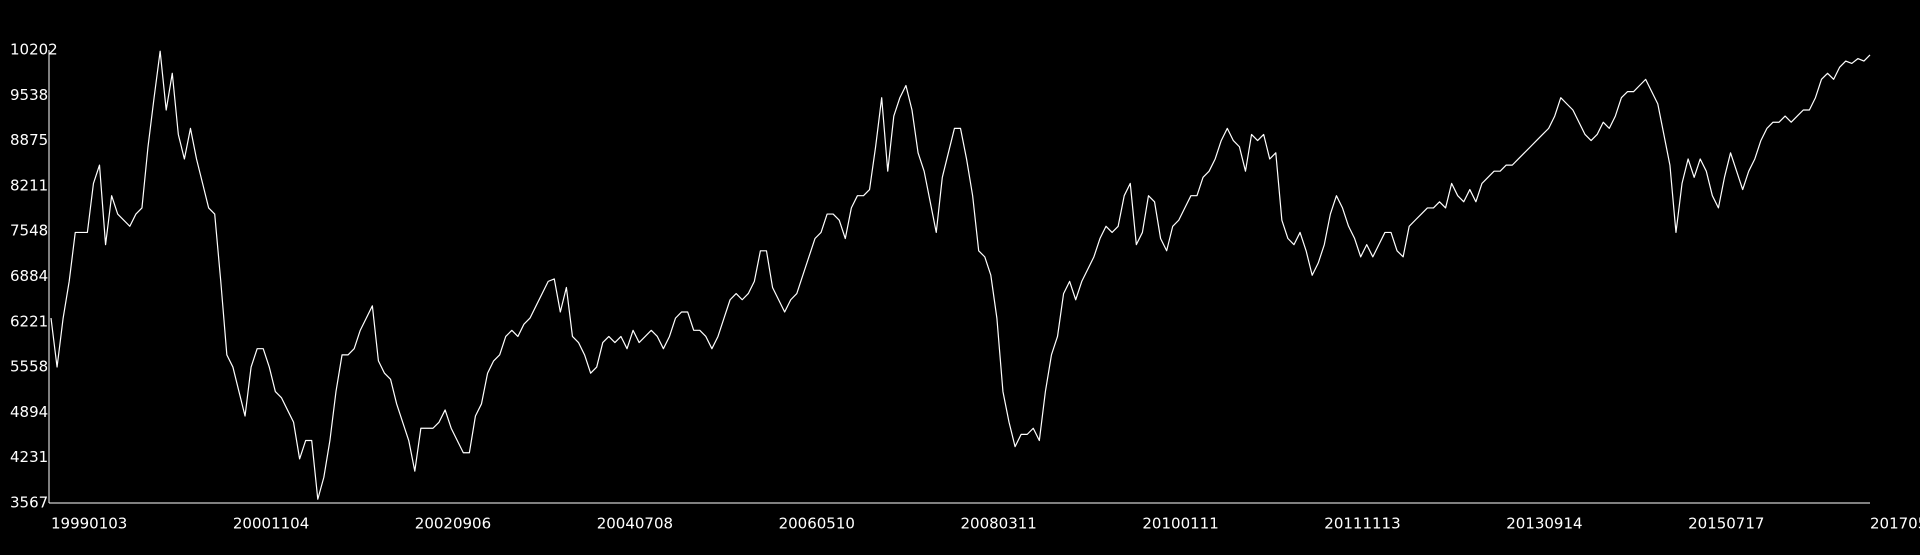 The height and width of the screenshot is (555, 1920). I want to click on x-tick-label: 19990103, so click(89, 524).